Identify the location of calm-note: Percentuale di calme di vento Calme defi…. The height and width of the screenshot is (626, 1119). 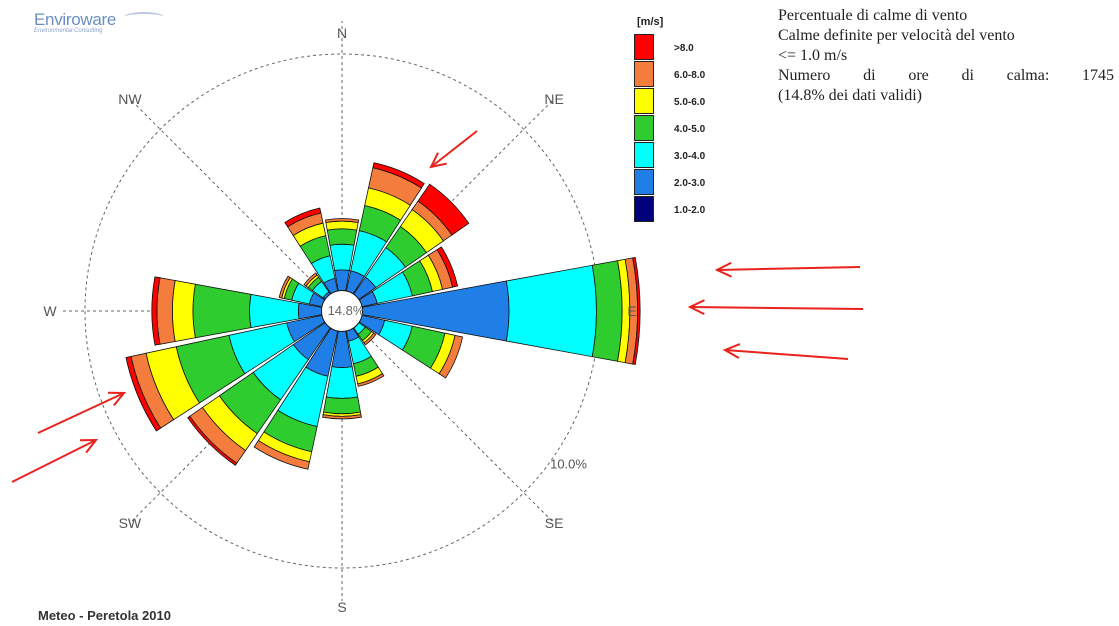
(946, 56).